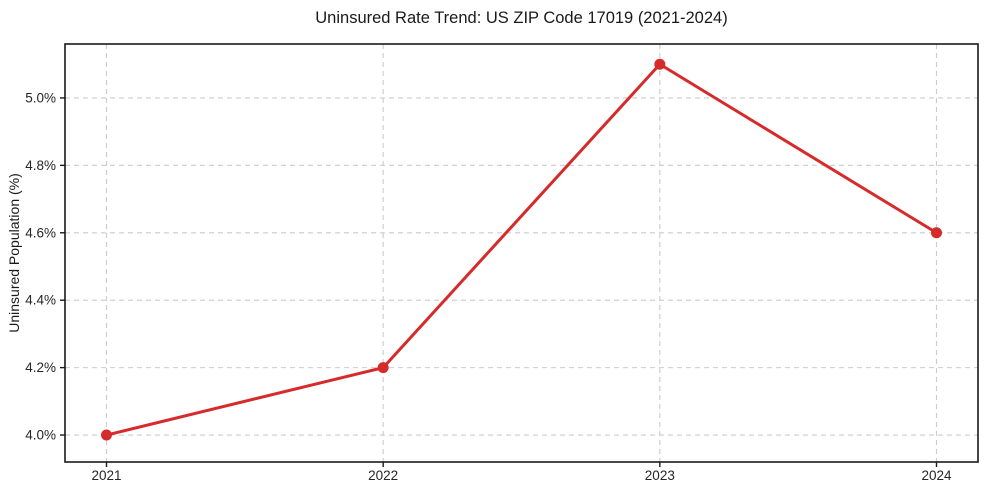 This screenshot has height=490, width=989. What do you see at coordinates (106, 475) in the screenshot?
I see `x-tick-label: 2021` at bounding box center [106, 475].